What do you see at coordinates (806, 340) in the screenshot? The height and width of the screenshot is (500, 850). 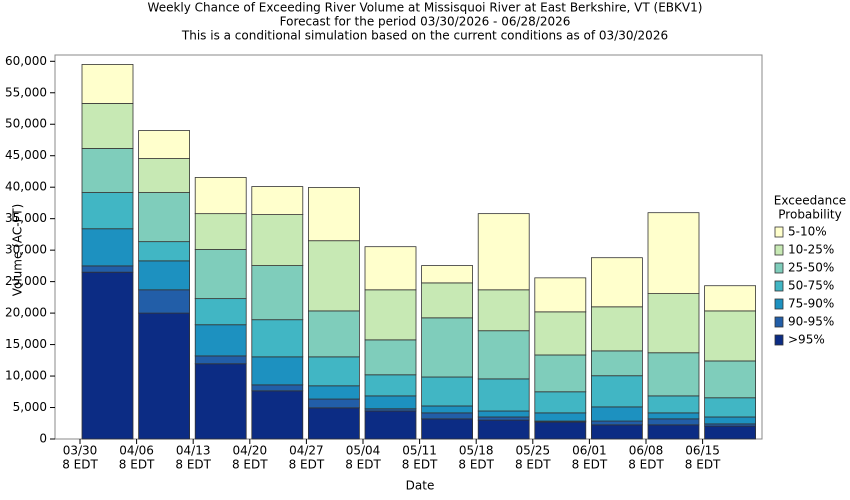 I see `legend-label: >95%` at bounding box center [806, 340].